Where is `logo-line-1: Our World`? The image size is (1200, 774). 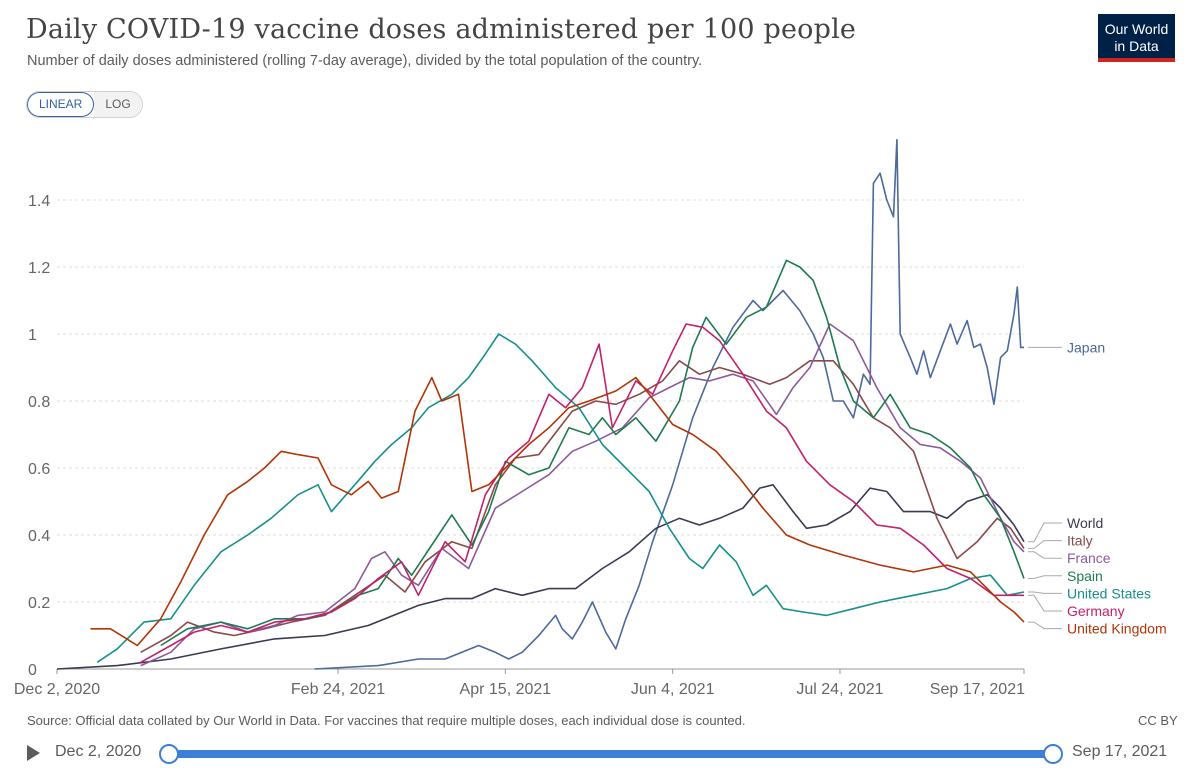
logo-line-1: Our World is located at coordinates (1136, 29).